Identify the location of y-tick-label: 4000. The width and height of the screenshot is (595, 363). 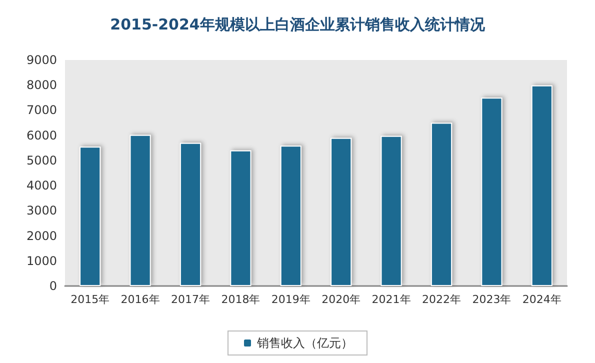
(41, 185).